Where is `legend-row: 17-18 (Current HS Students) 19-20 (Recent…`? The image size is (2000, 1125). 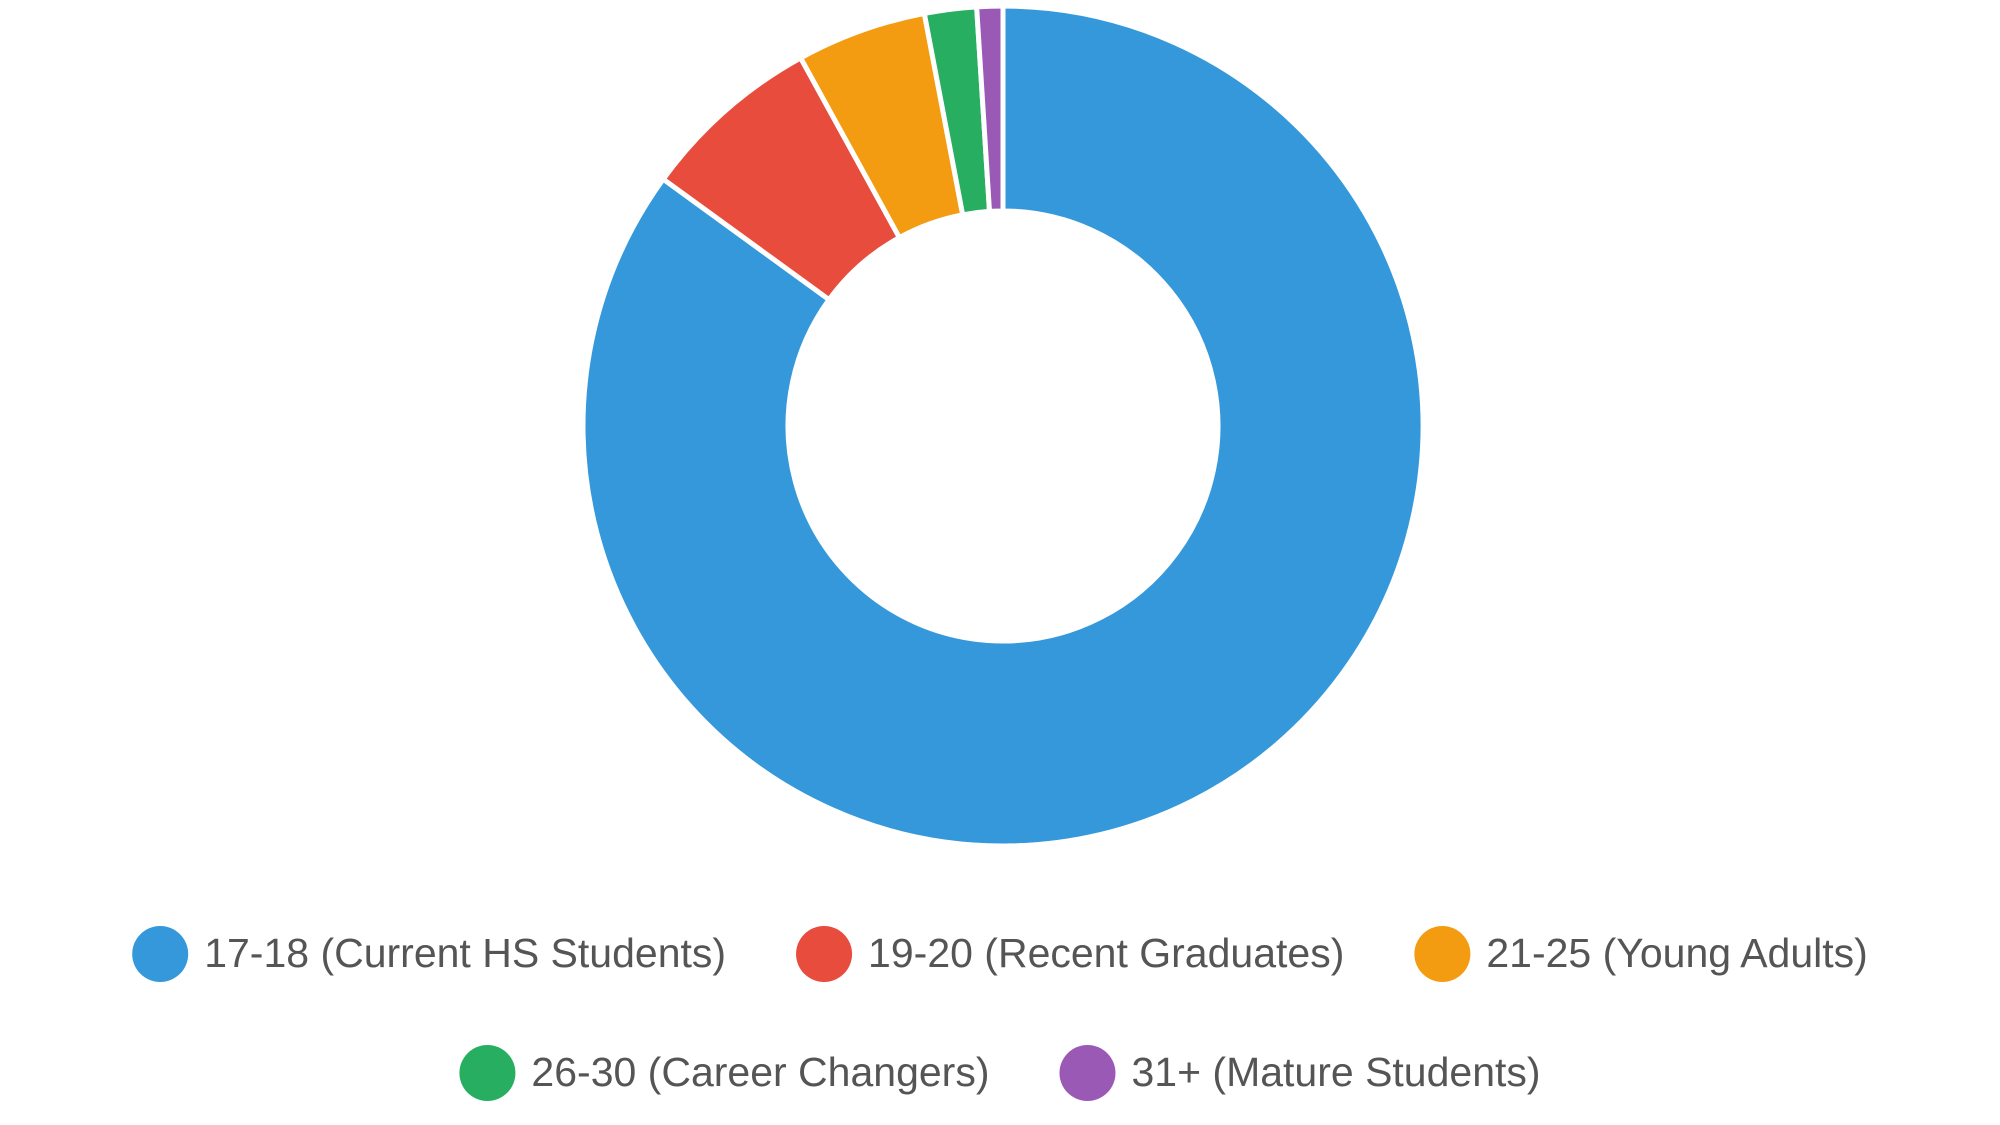 legend-row: 17-18 (Current HS Students) 19-20 (Recent… is located at coordinates (1000, 954).